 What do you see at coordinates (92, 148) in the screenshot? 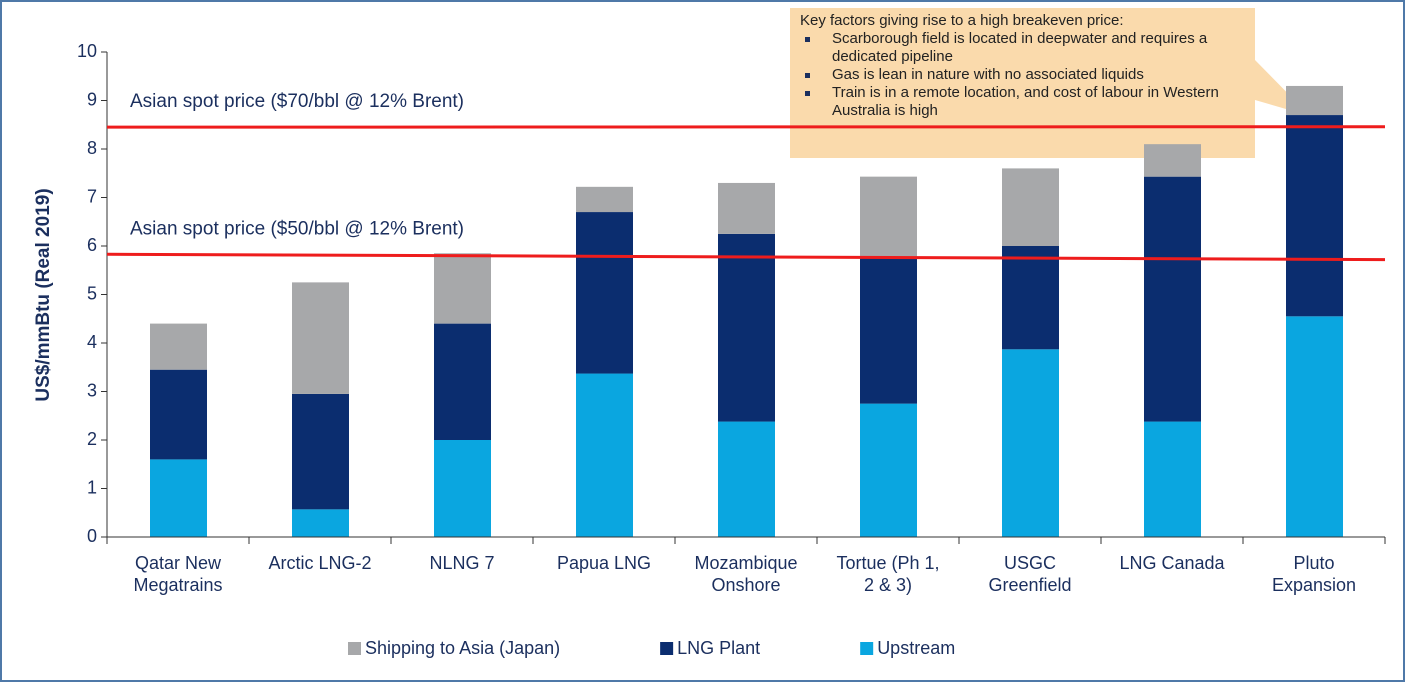
I see `y-tick-label: 8` at bounding box center [92, 148].